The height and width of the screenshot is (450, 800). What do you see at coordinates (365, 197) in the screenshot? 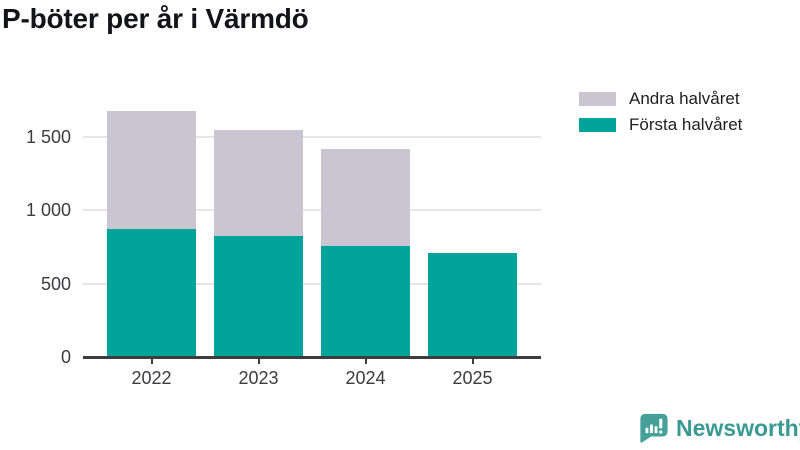
I see `bar-segment-2024-andra-halv-ret` at bounding box center [365, 197].